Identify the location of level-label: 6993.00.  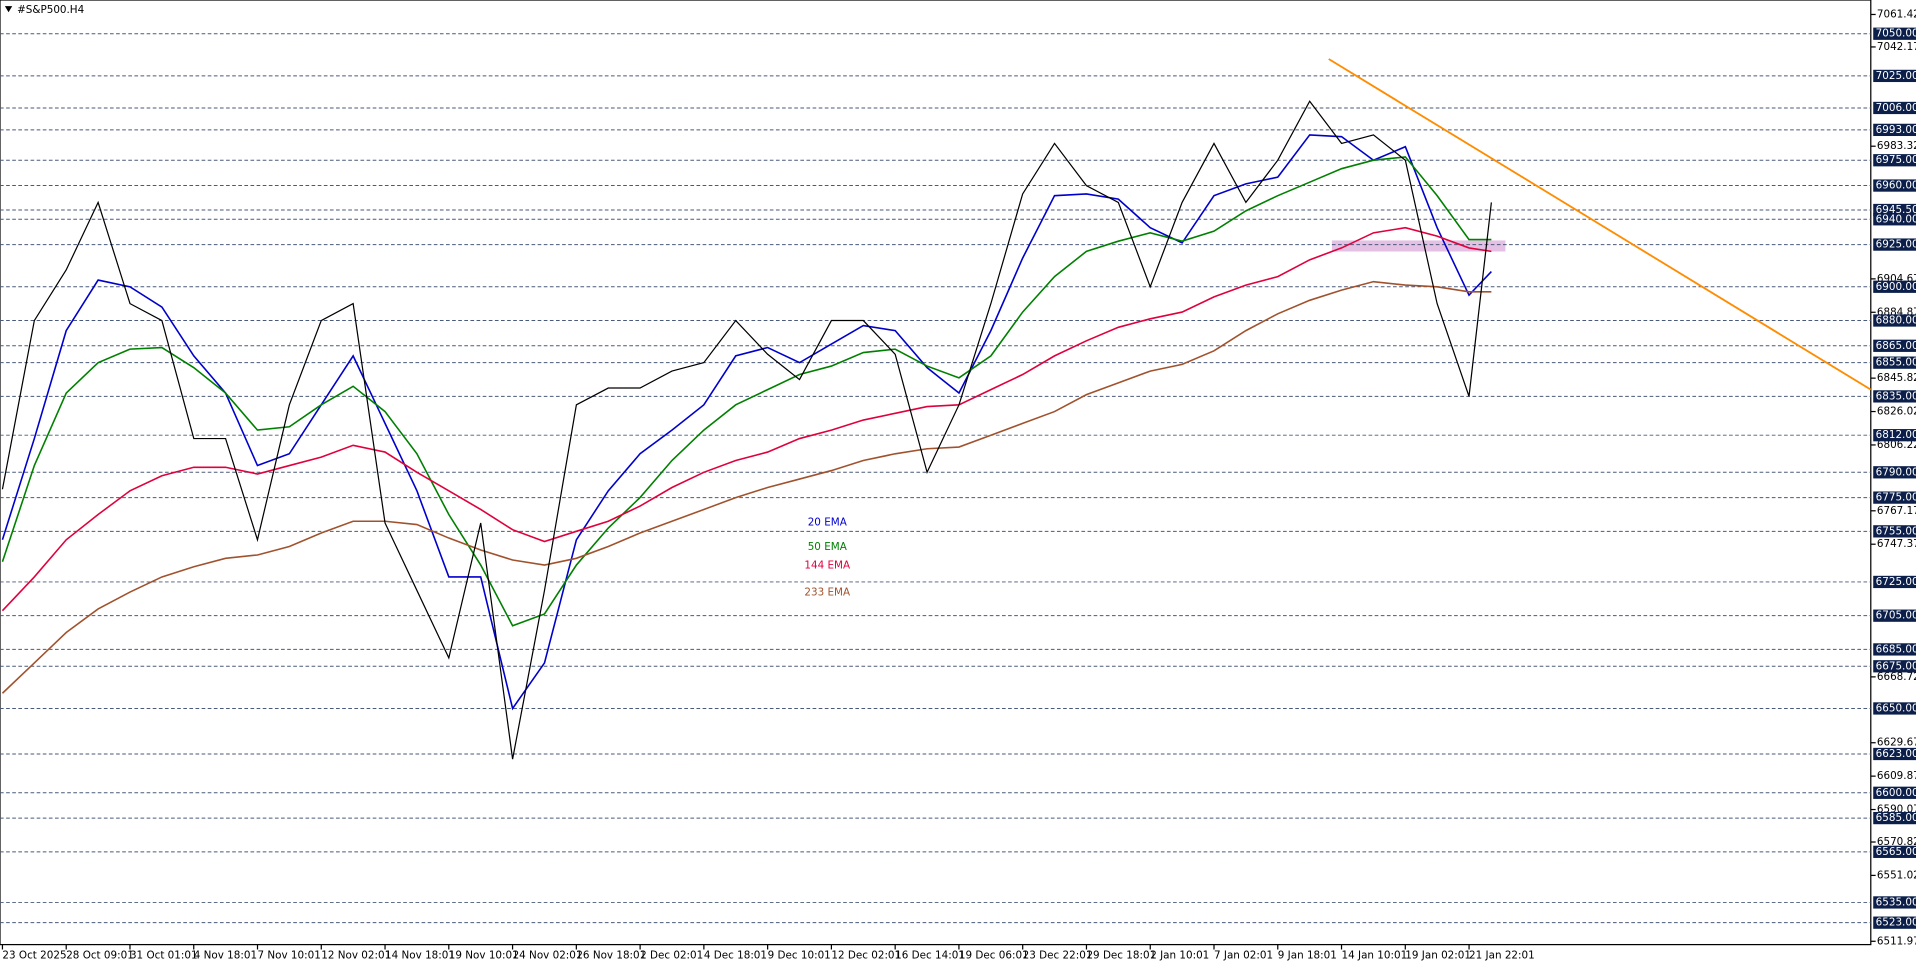
(1896, 130).